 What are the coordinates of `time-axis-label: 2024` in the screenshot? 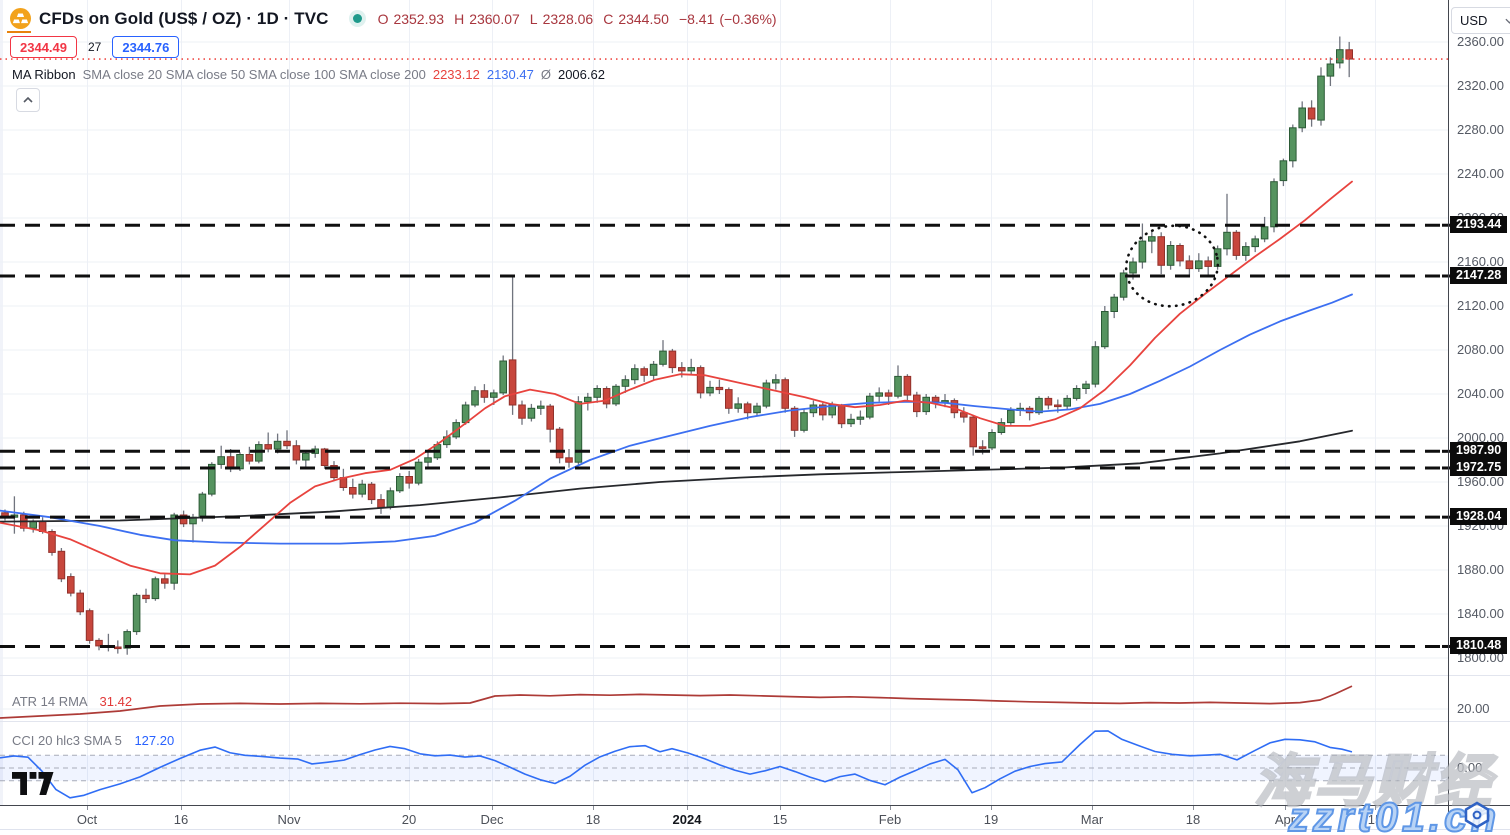 It's located at (687, 819).